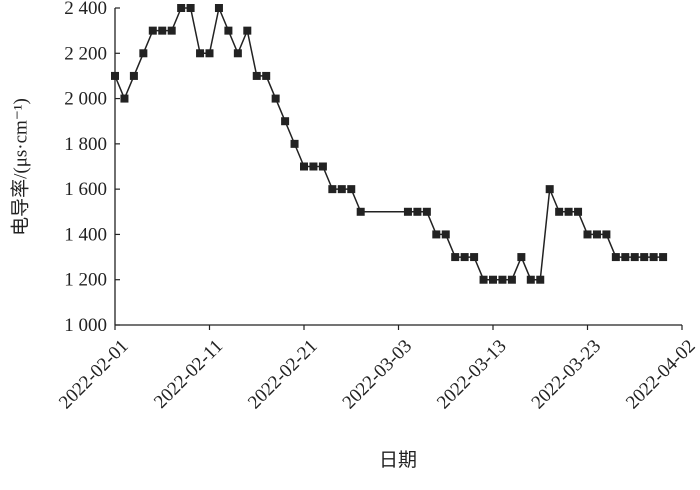  What do you see at coordinates (188, 374) in the screenshot?
I see `x-tick-label: 2022-02-11` at bounding box center [188, 374].